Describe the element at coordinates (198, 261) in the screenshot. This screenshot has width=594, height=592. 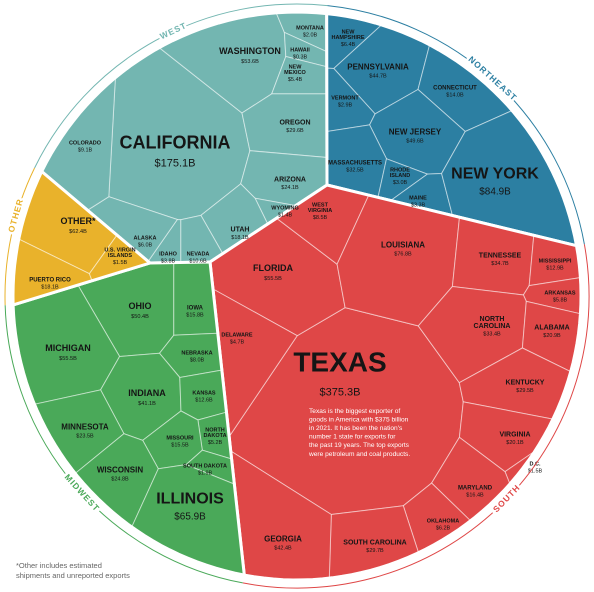
I see `state-value: $10.6B` at that location.